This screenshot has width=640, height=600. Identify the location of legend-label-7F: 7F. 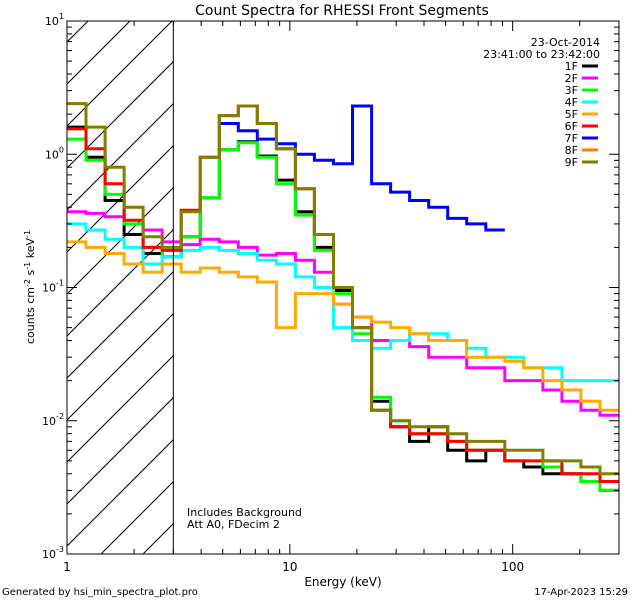
(571, 138).